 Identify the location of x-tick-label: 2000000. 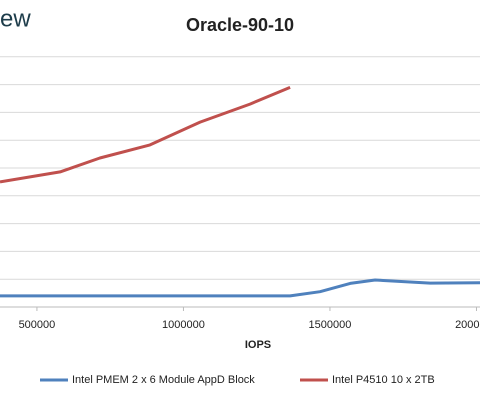
(467, 325).